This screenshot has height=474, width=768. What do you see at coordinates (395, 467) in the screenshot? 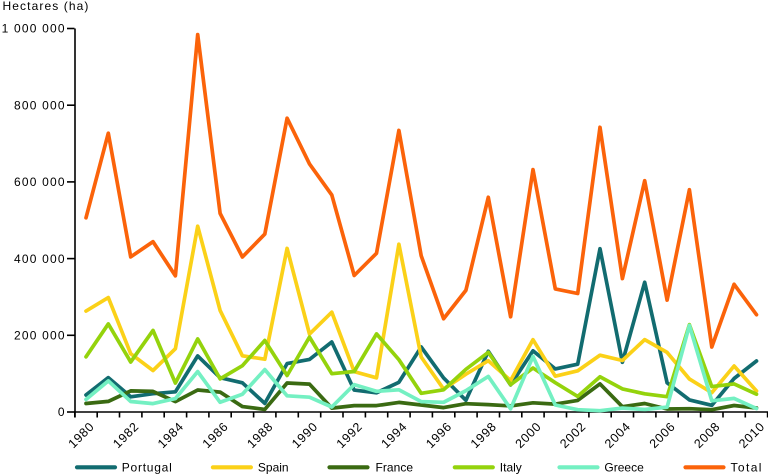
I see `svg-text: France` at bounding box center [395, 467].